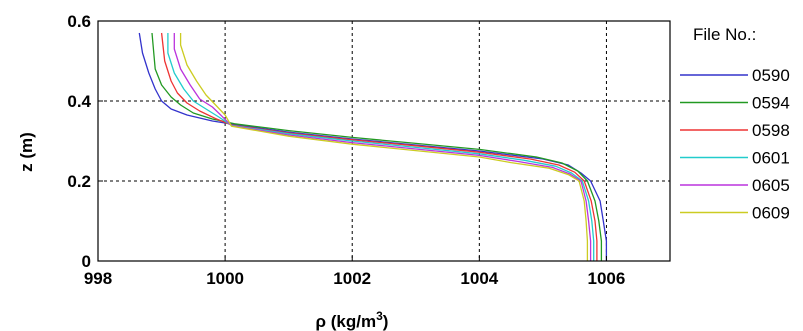 This screenshot has width=803, height=331. What do you see at coordinates (86, 261) in the screenshot?
I see `y-tick-label: 0` at bounding box center [86, 261].